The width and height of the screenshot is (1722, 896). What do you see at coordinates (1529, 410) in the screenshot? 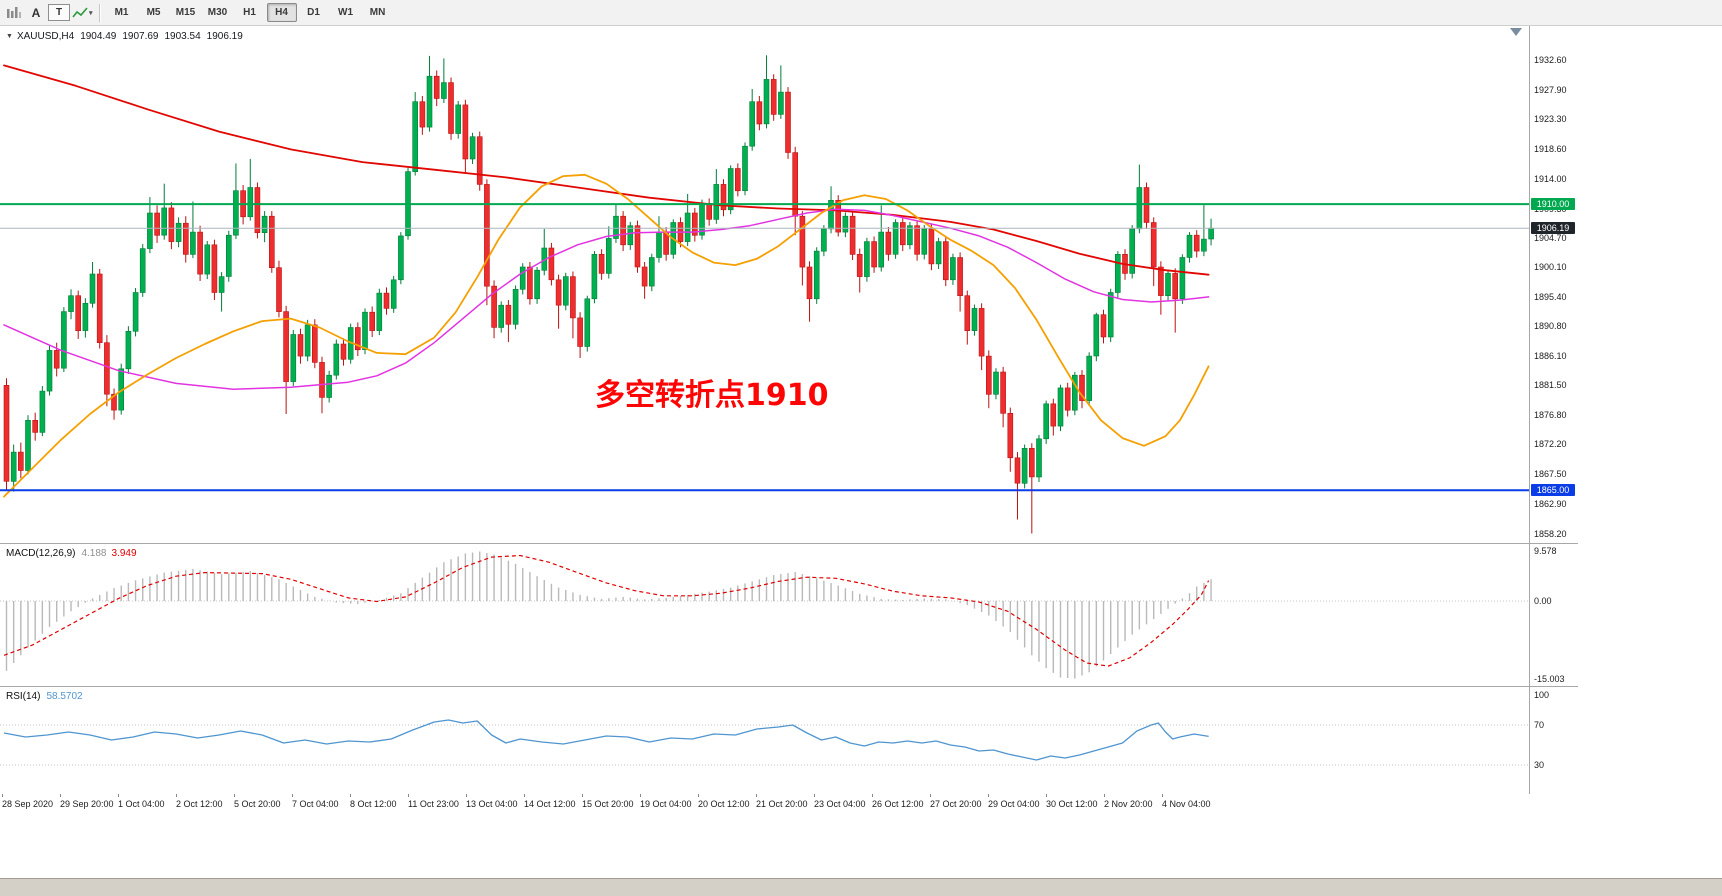
I see `price-scale-separator` at bounding box center [1529, 410].